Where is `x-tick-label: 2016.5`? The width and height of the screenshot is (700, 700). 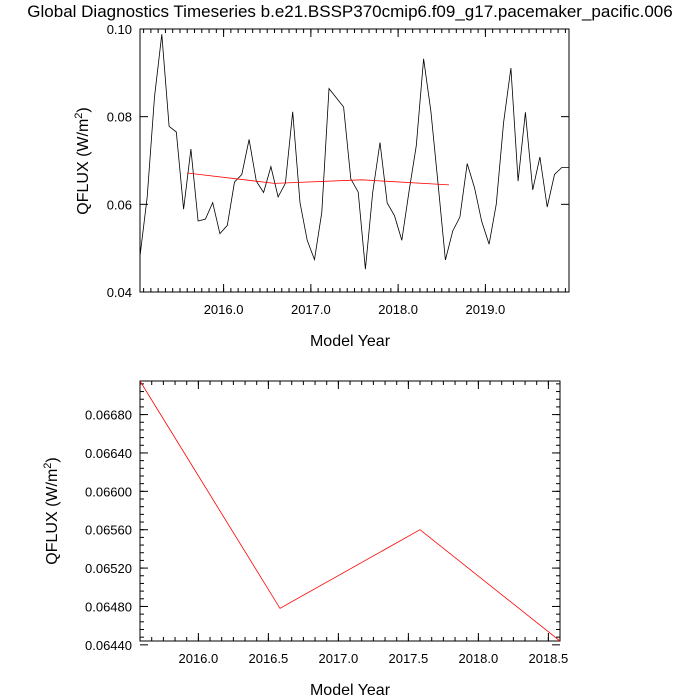
x-tick-label: 2016.5 is located at coordinates (268, 658).